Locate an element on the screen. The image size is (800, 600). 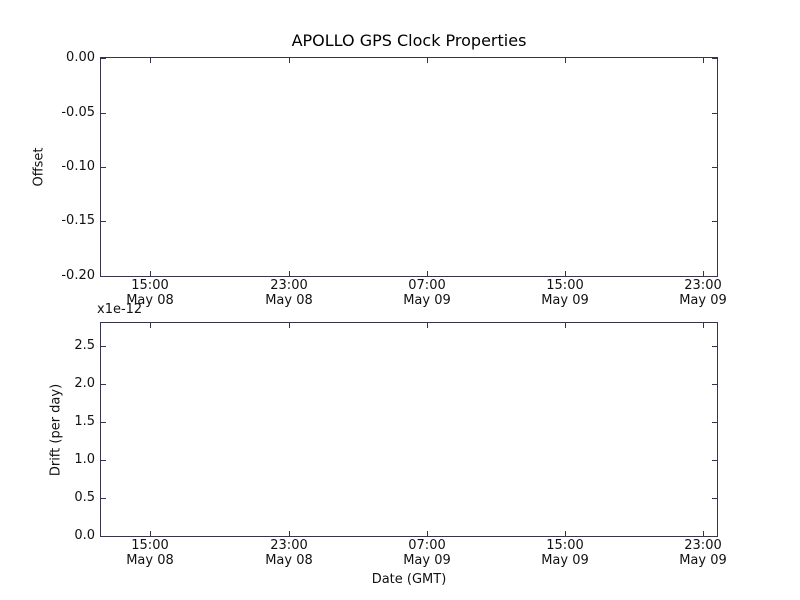
y-tick-label: 1.5 is located at coordinates (84, 421).